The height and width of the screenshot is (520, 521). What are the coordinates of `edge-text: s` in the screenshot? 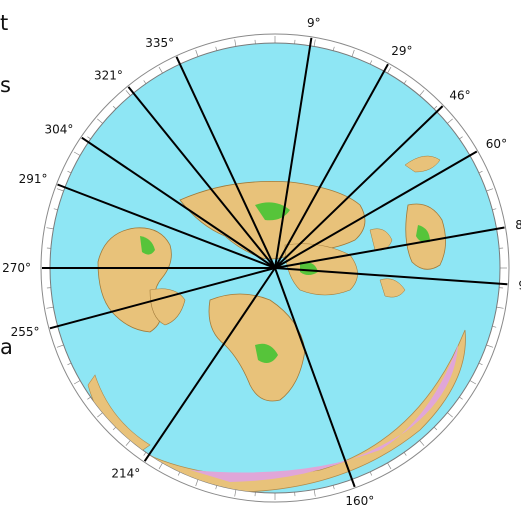 It's located at (5, 85).